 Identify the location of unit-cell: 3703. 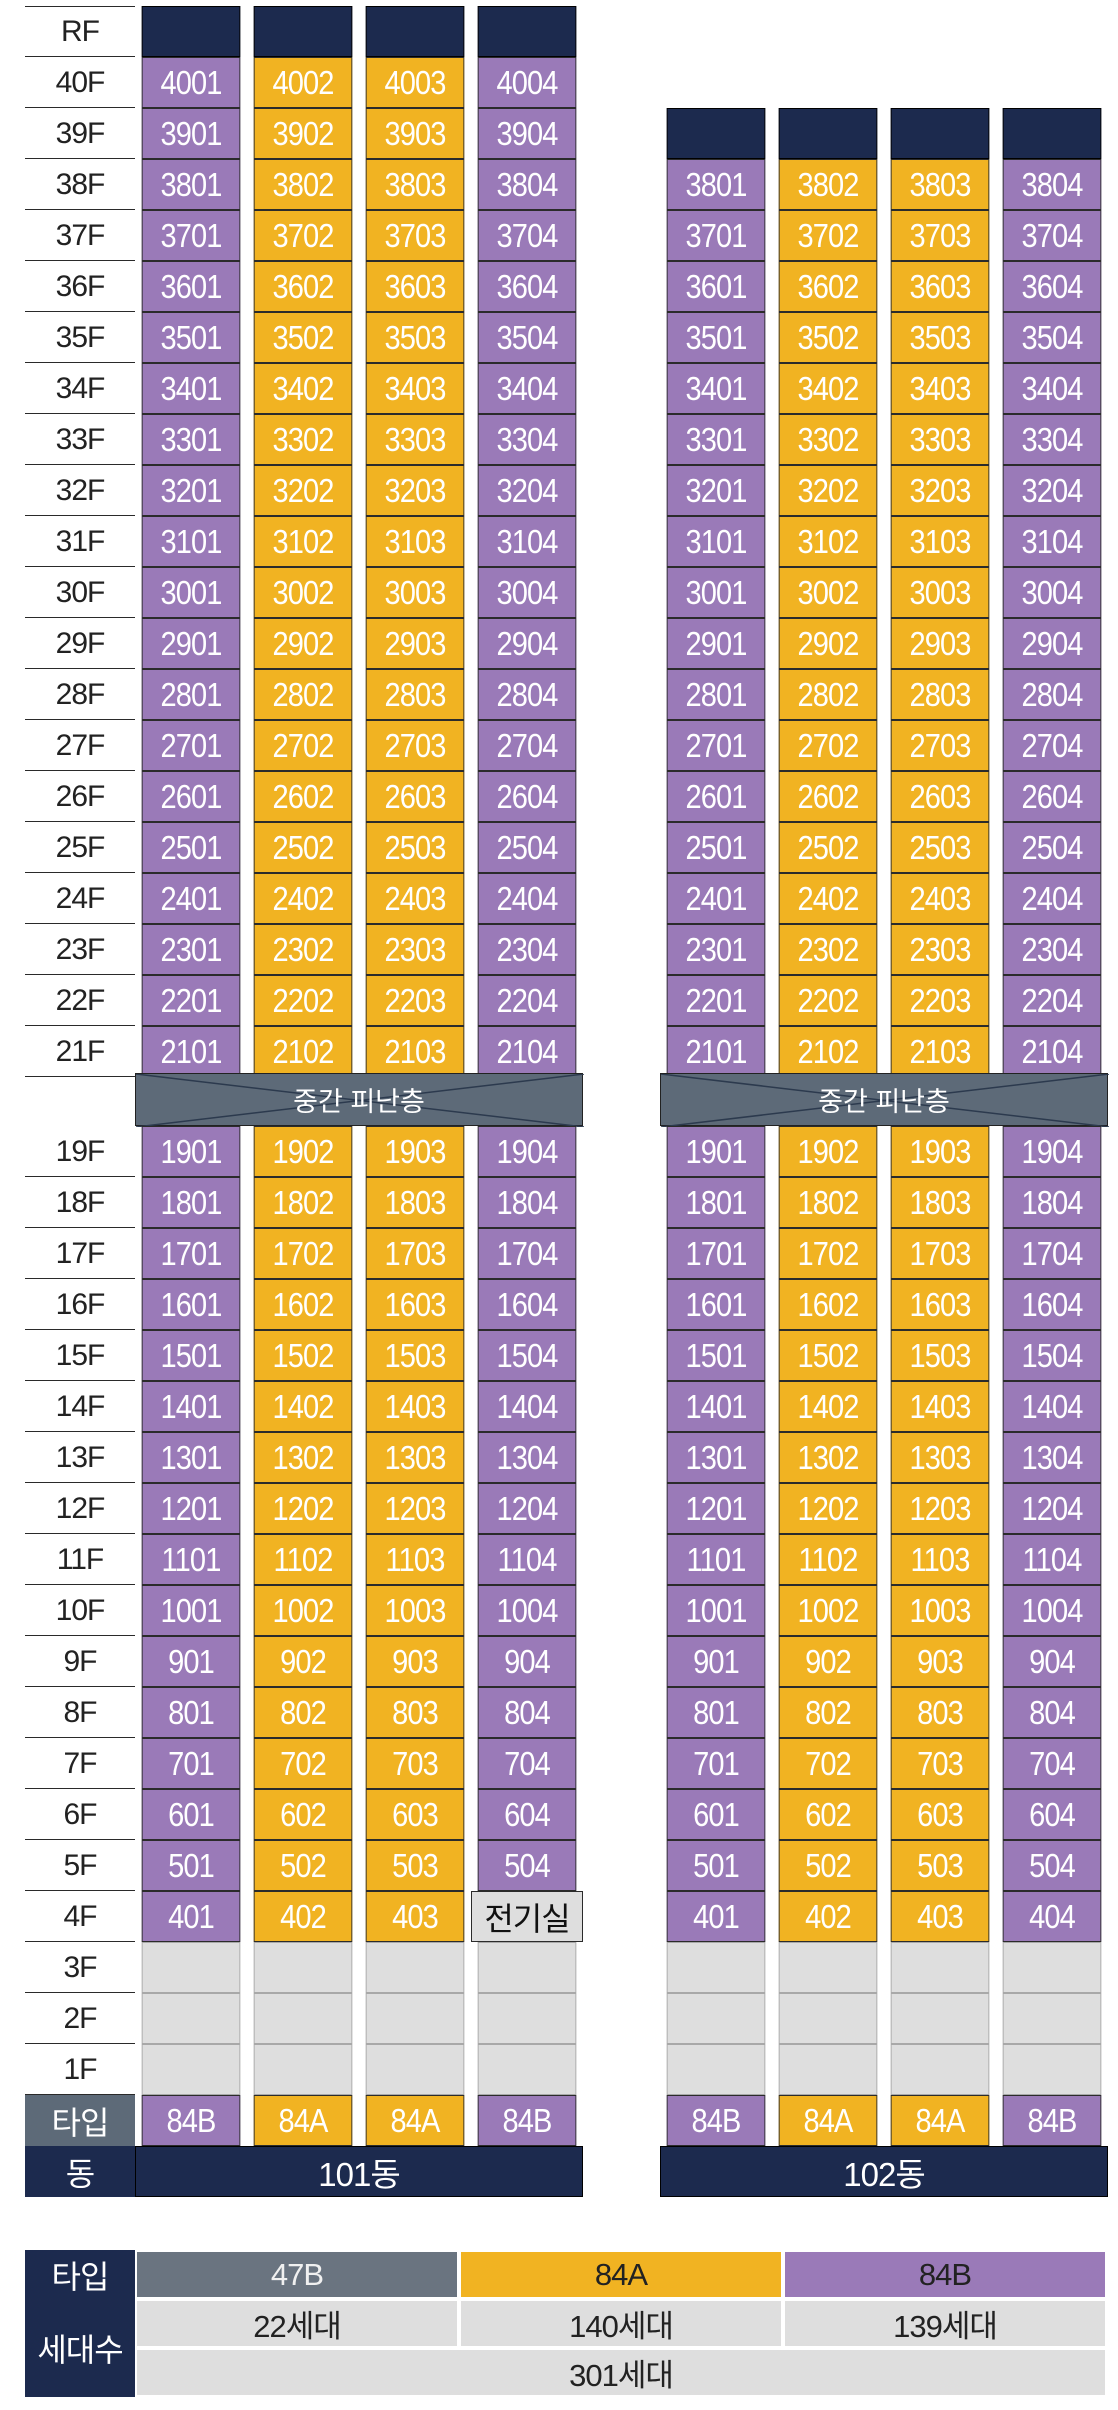
(940, 235).